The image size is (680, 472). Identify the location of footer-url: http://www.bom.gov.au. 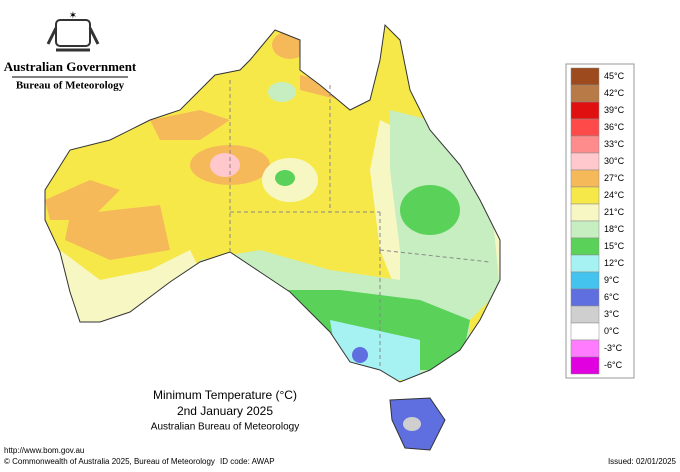
(44, 450).